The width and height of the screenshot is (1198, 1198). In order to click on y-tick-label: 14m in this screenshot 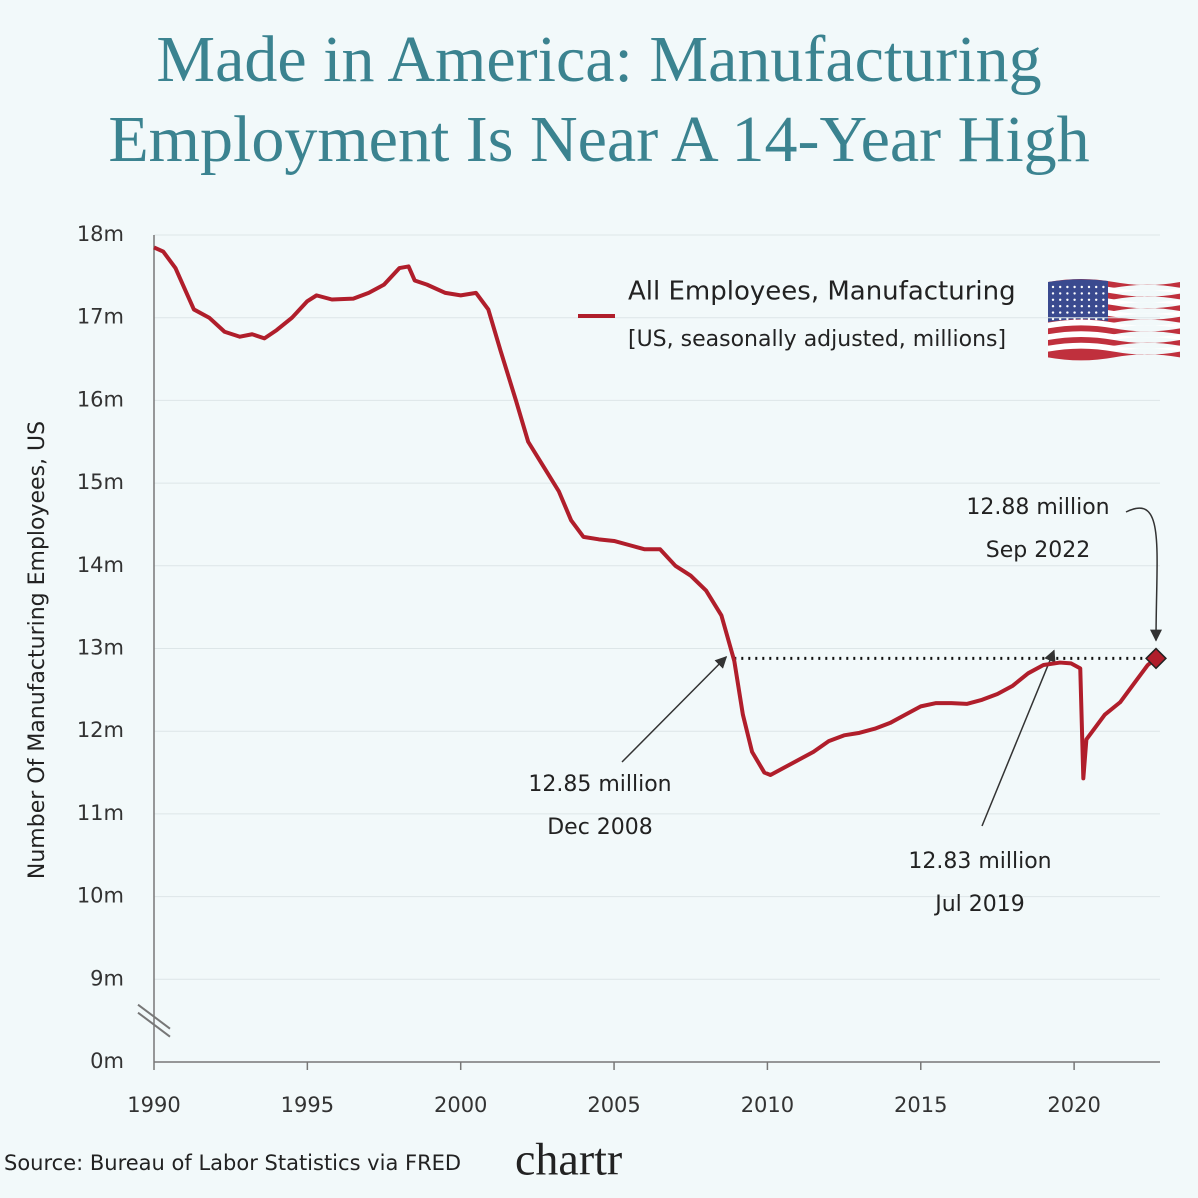, I will do `click(100, 565)`.